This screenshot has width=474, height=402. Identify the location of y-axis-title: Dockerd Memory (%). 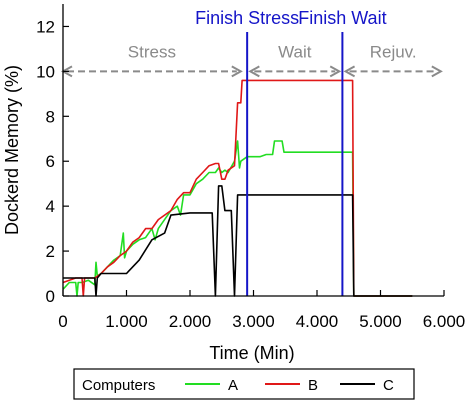
(12, 150).